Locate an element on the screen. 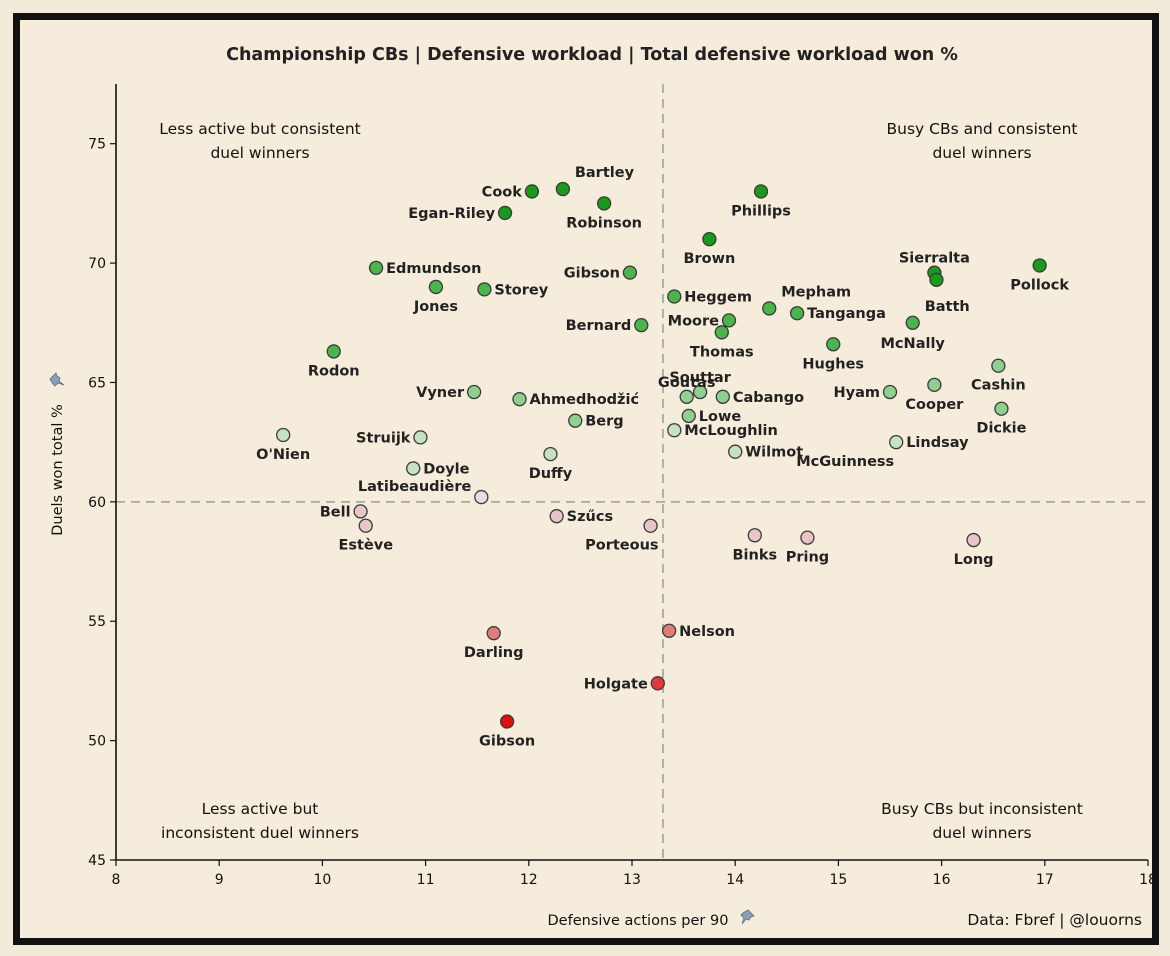  x-tick-label: 13 is located at coordinates (632, 880).